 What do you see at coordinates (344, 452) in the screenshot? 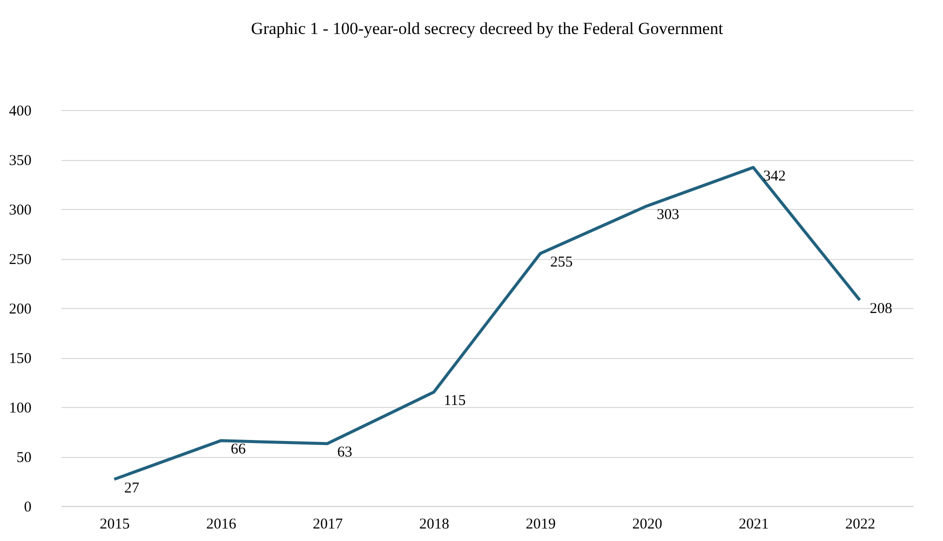
I see `data-label: 63` at bounding box center [344, 452].